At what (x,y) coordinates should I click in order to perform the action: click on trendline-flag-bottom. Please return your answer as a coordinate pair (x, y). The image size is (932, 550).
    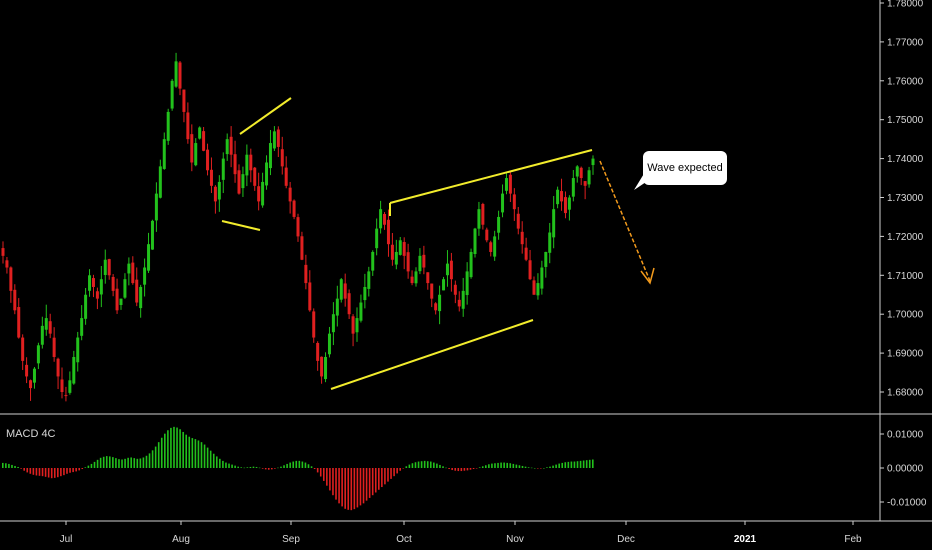
    Looking at the image, I should click on (241, 225).